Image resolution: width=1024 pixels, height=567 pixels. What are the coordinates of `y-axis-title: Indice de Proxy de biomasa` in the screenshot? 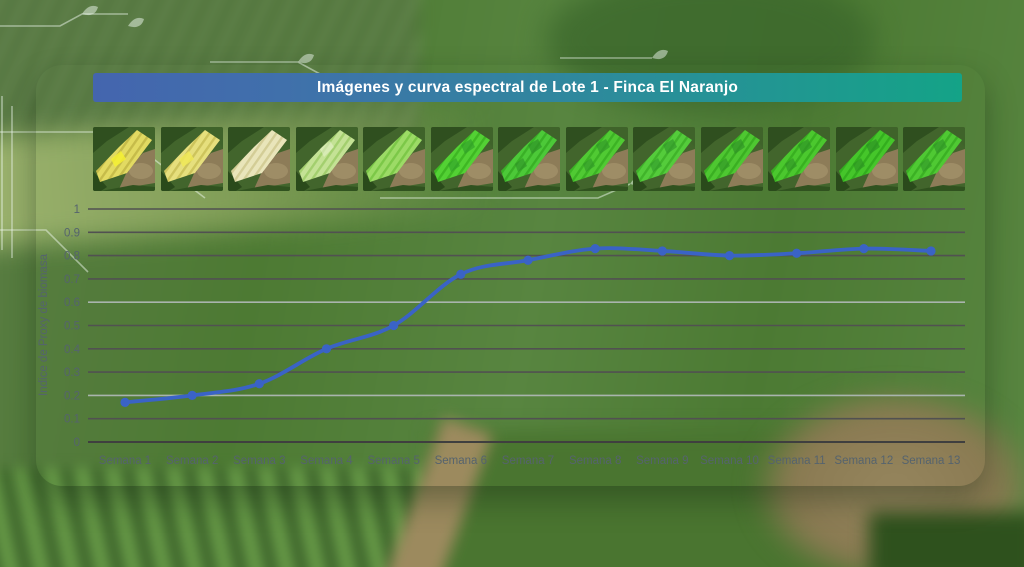 It's located at (44, 324).